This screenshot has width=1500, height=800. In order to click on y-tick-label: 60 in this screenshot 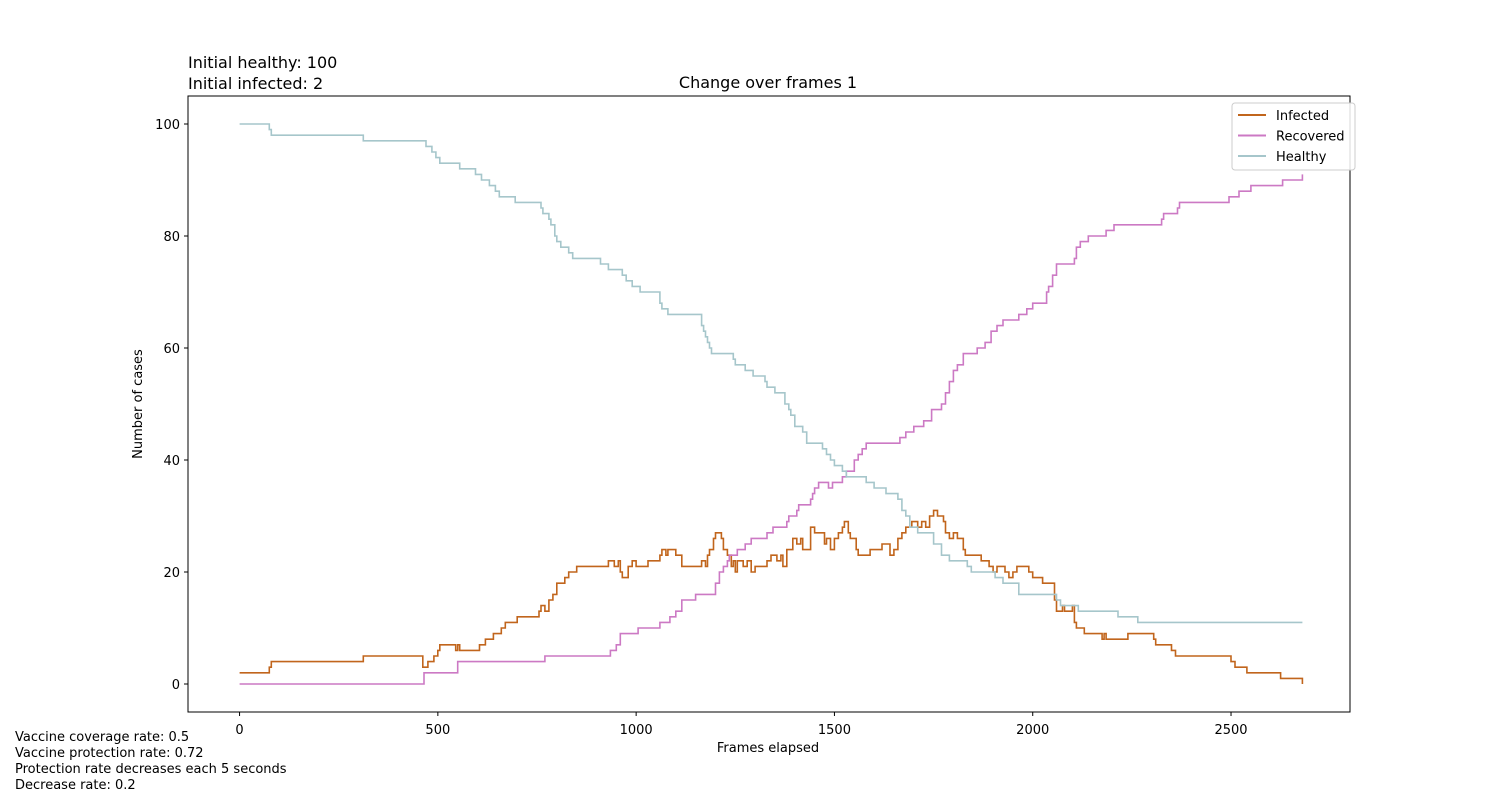, I will do `click(171, 349)`.